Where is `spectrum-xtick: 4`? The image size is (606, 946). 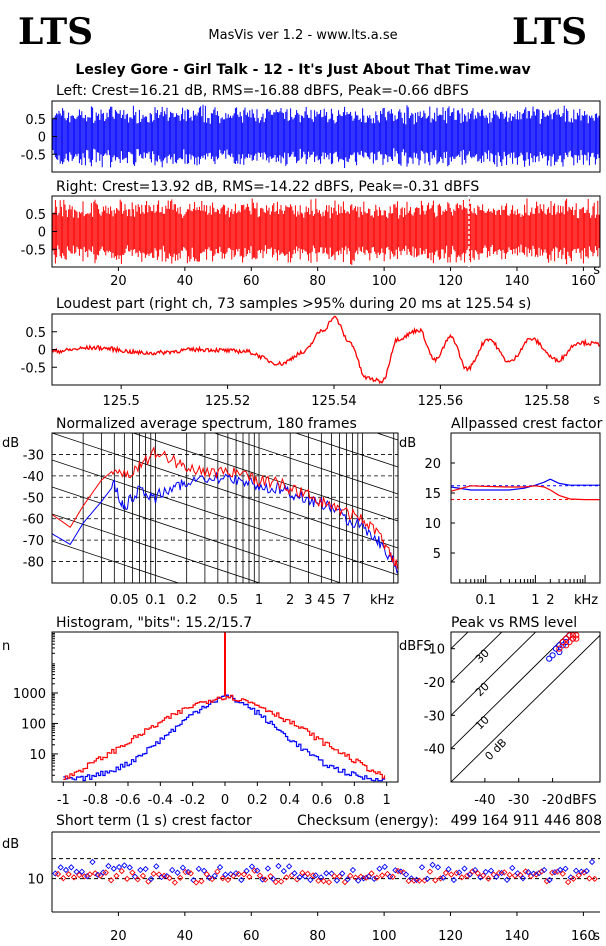 spectrum-xtick: 4 is located at coordinates (321, 600).